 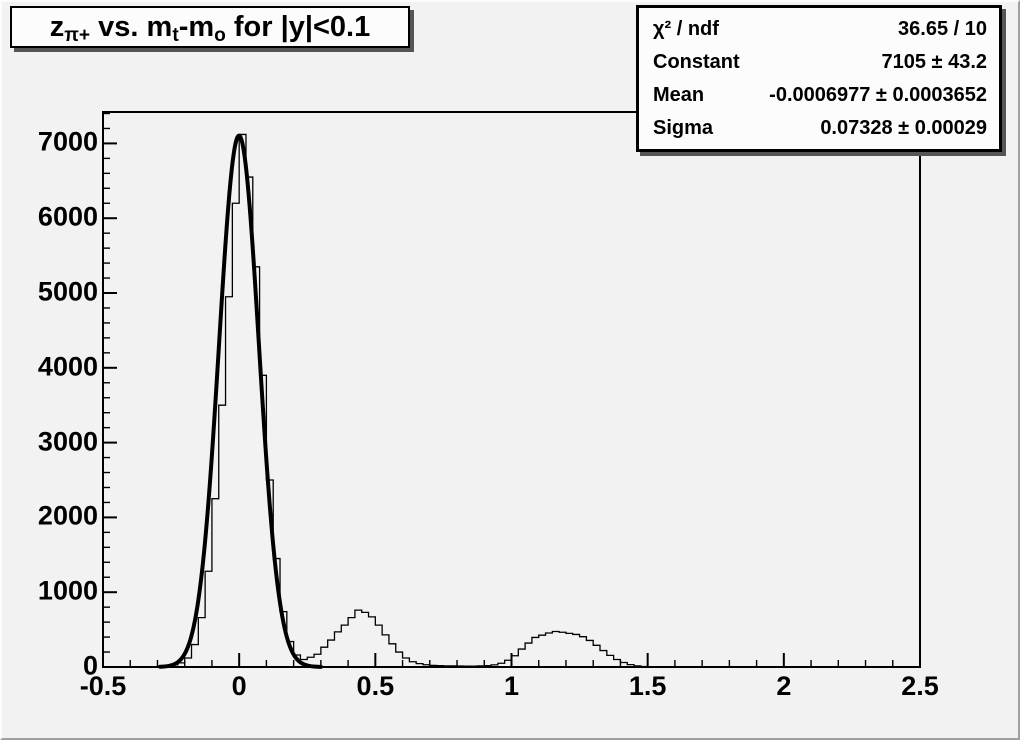 What do you see at coordinates (240, 401) in the screenshot?
I see `gaussian-fit-curve` at bounding box center [240, 401].